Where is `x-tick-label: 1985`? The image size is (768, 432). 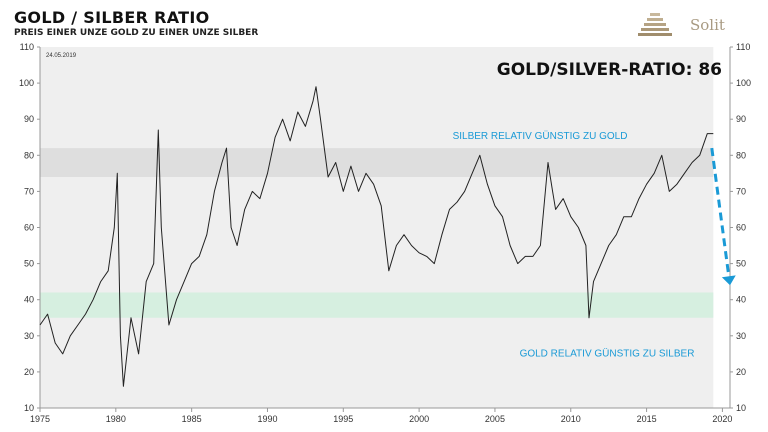 x-tick-label: 1985 is located at coordinates (192, 419).